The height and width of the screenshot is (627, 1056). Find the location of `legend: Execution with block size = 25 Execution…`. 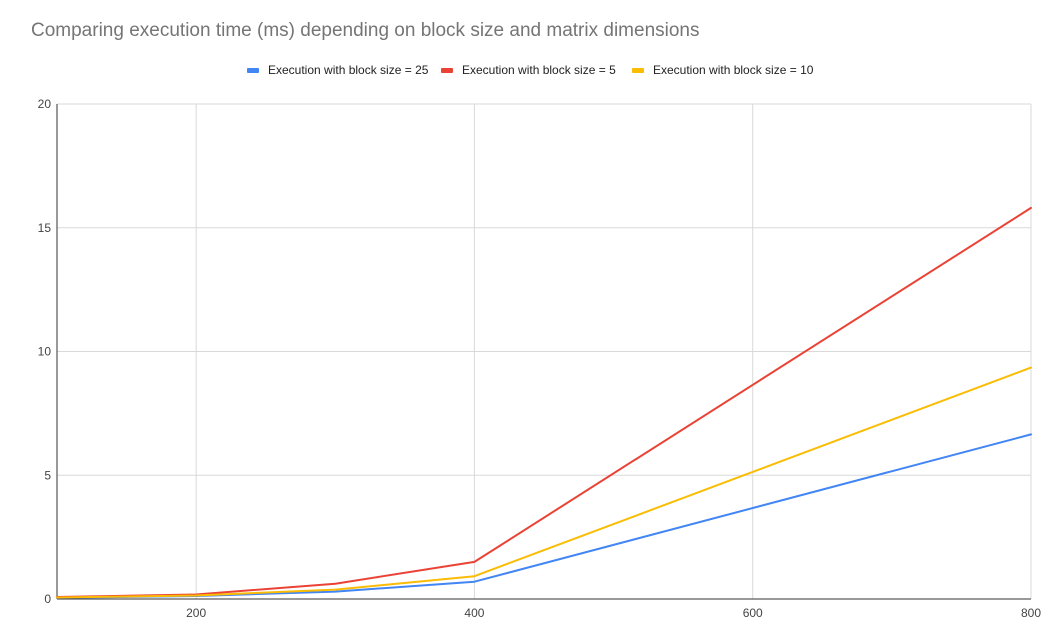

legend: Execution with block size = 25 Execution… is located at coordinates (528, 70).